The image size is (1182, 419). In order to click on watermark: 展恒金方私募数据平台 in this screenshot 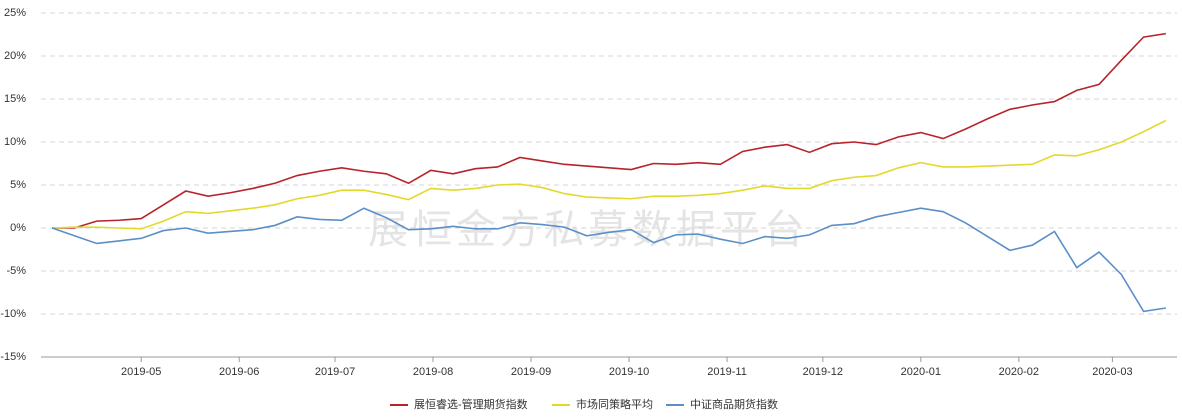, I will do `click(588, 230)`.